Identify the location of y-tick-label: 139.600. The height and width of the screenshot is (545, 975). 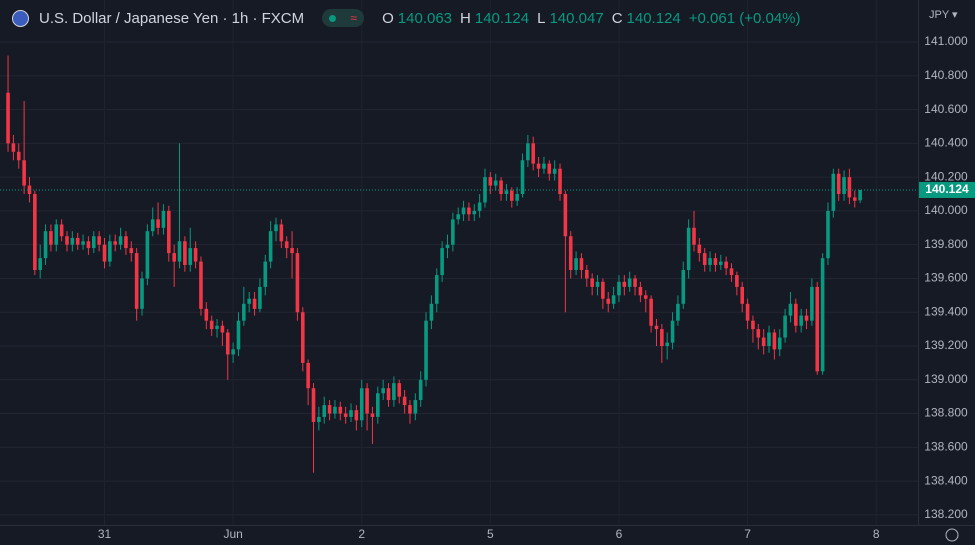
(946, 278).